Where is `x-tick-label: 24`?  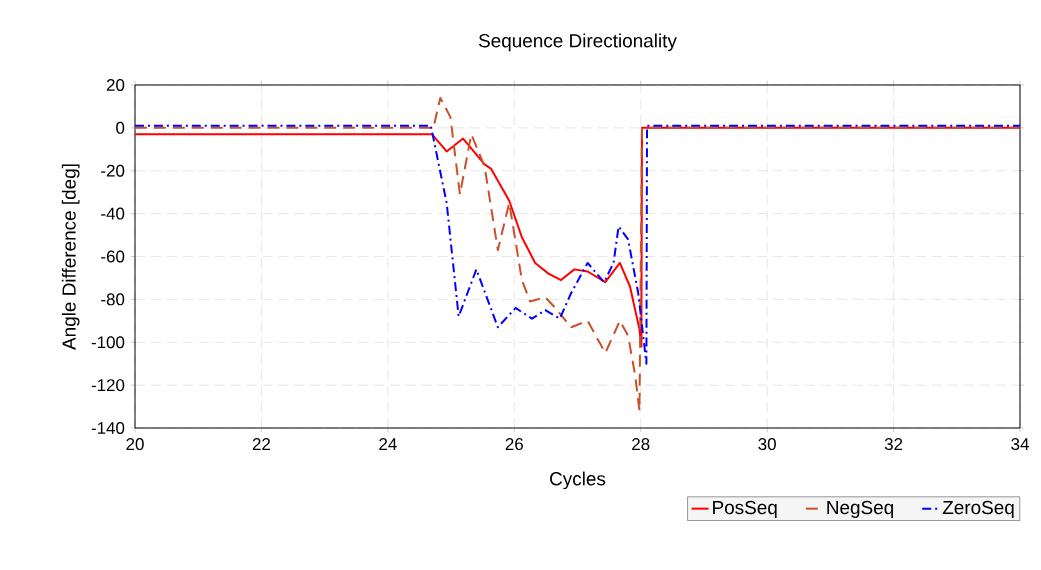
x-tick-label: 24 is located at coordinates (388, 444).